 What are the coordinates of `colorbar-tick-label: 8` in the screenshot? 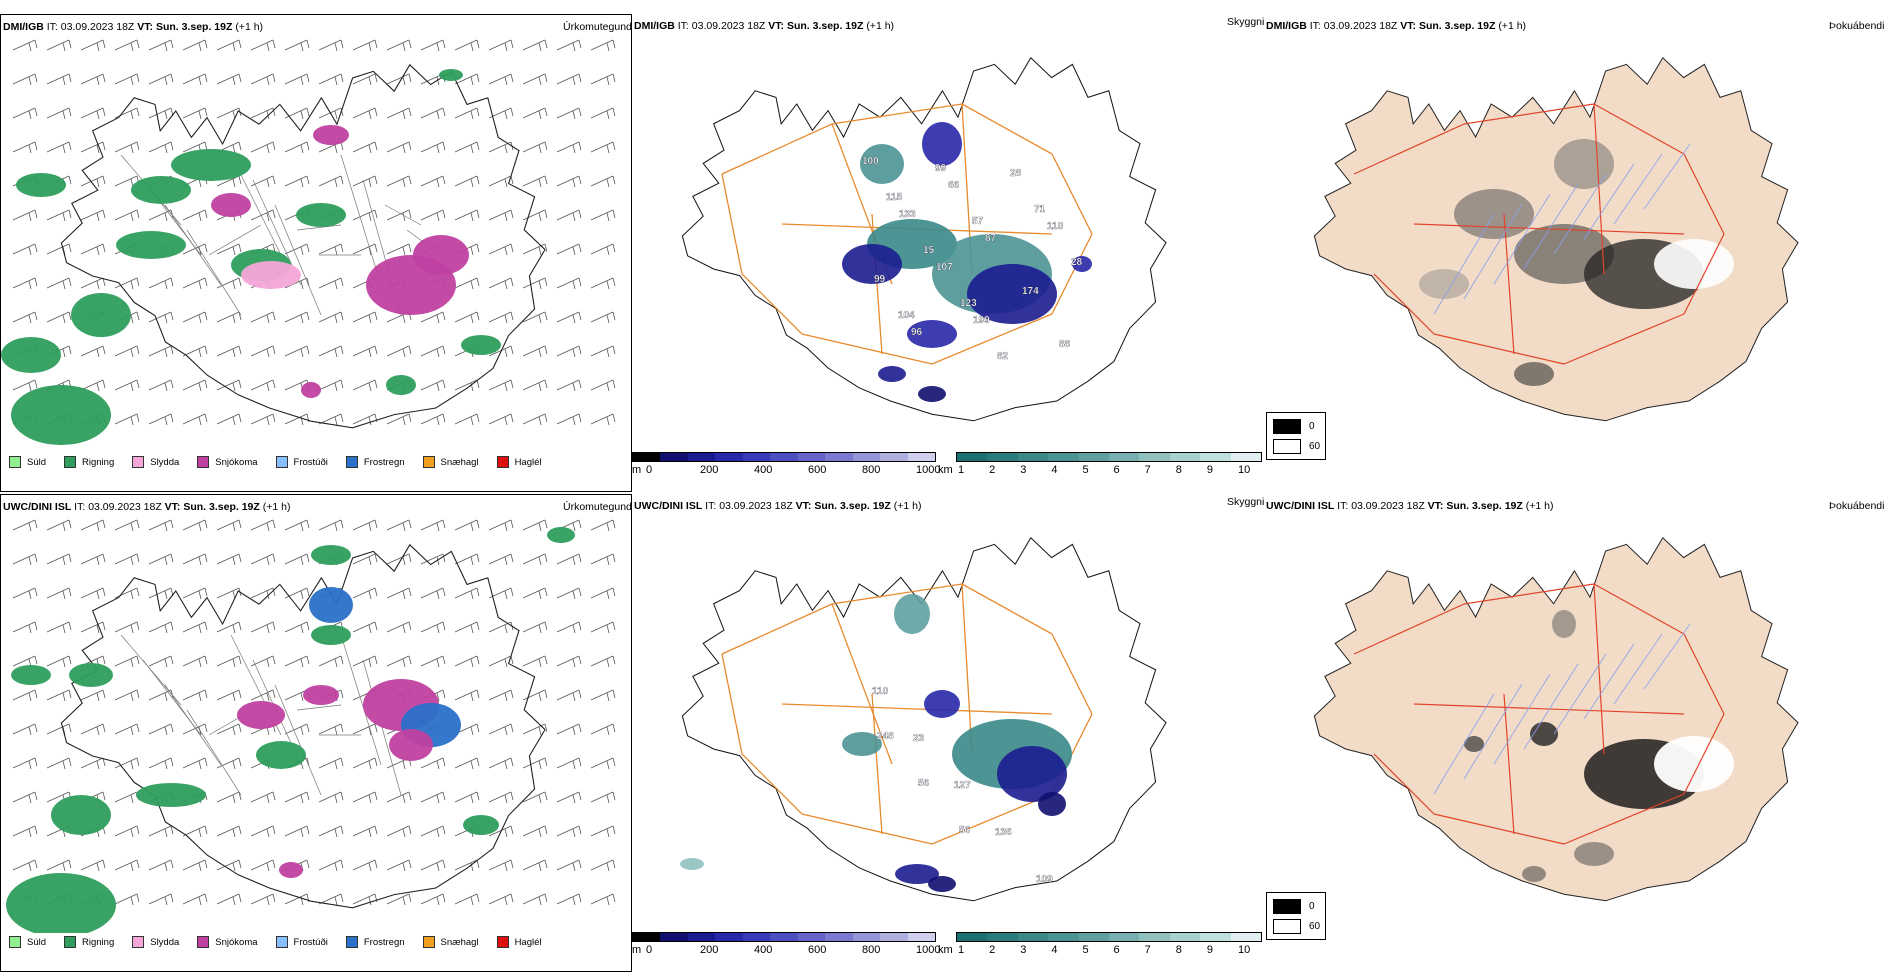 It's located at (1178, 470).